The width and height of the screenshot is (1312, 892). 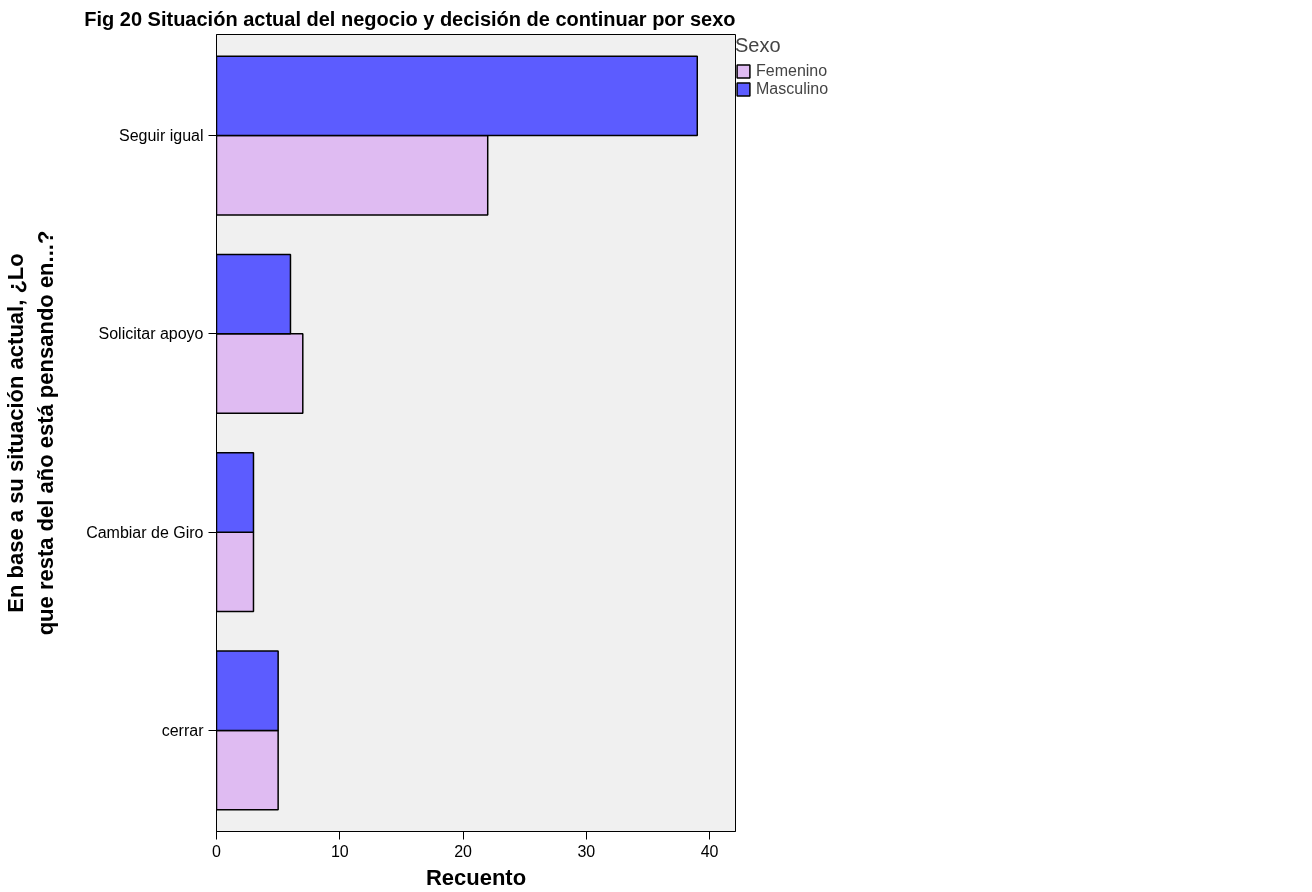 I want to click on x-tick-label: 10, so click(x=339, y=851).